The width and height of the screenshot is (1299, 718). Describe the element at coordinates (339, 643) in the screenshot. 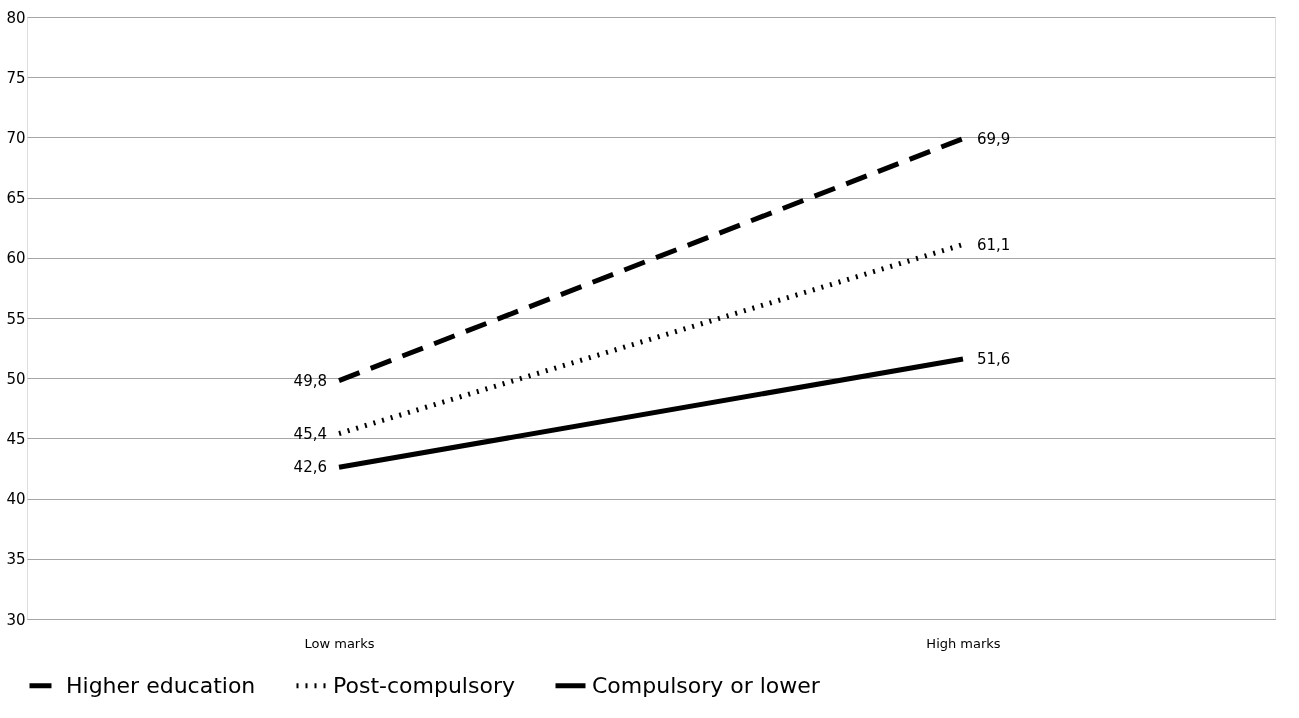

I see `x-tick-label: Low marks` at that location.